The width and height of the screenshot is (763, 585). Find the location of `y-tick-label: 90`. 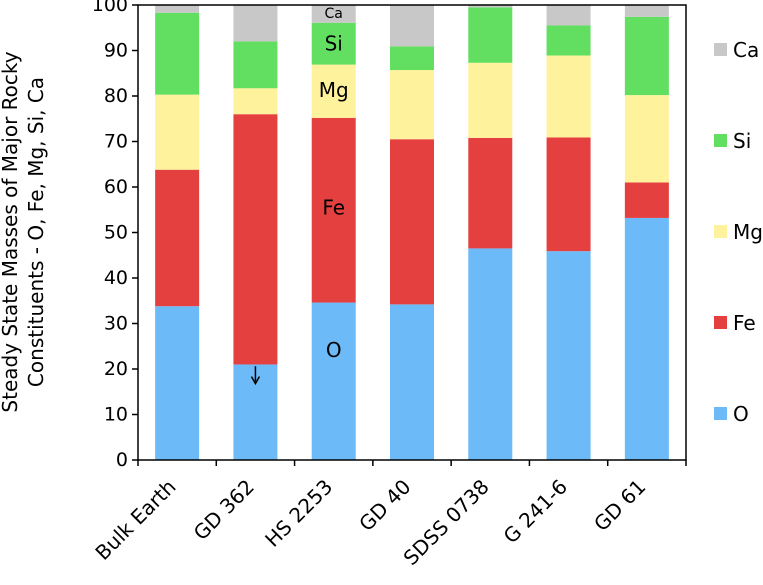

y-tick-label: 90 is located at coordinates (116, 51).